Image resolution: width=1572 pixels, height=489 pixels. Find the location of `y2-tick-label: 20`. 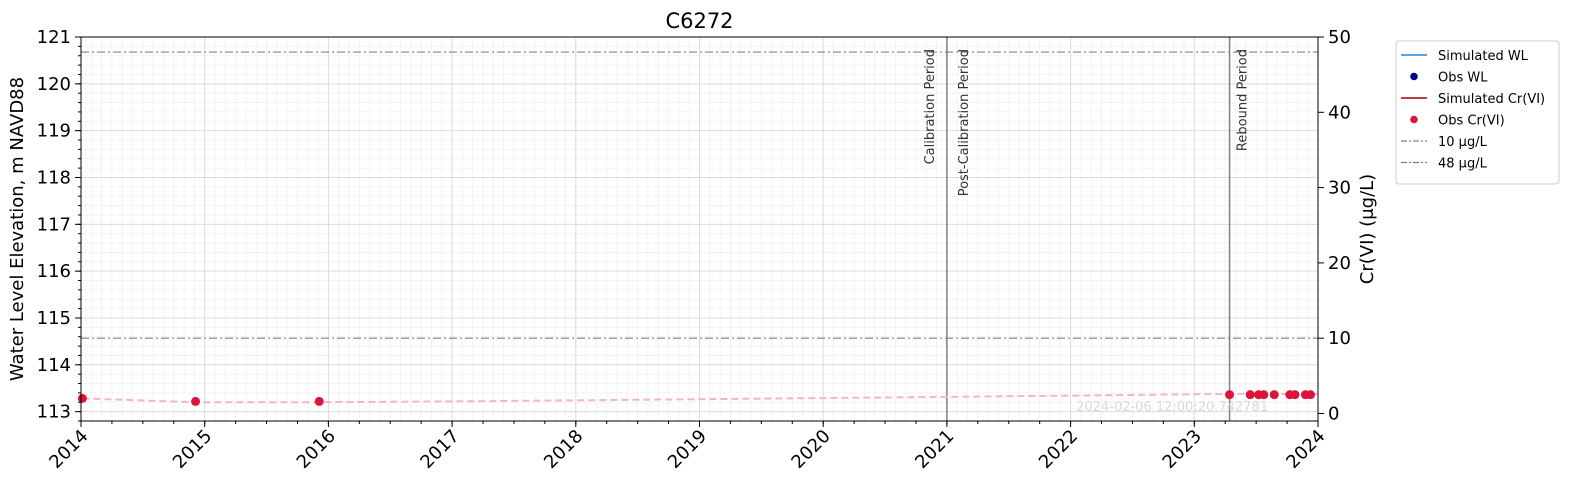

y2-tick-label: 20 is located at coordinates (1339, 263).